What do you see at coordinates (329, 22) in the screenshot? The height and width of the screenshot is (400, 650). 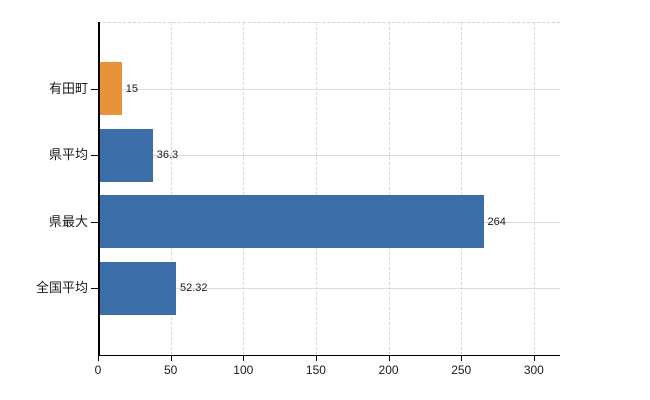 I see `plot-top-border` at bounding box center [329, 22].